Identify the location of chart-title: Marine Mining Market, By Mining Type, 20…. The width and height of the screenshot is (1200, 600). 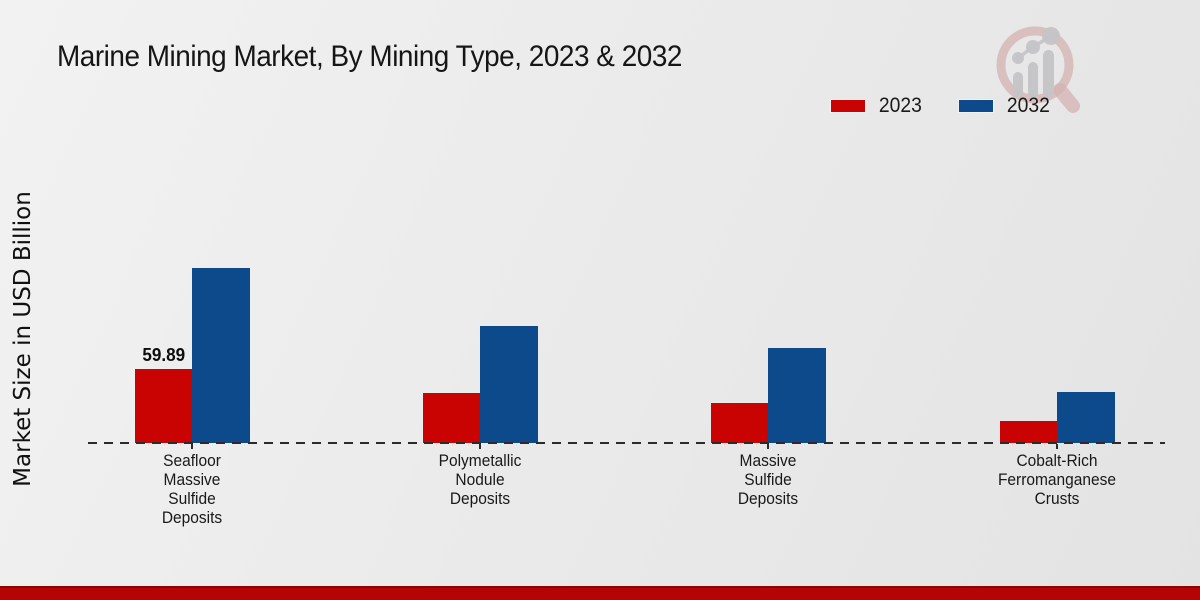
(369, 56).